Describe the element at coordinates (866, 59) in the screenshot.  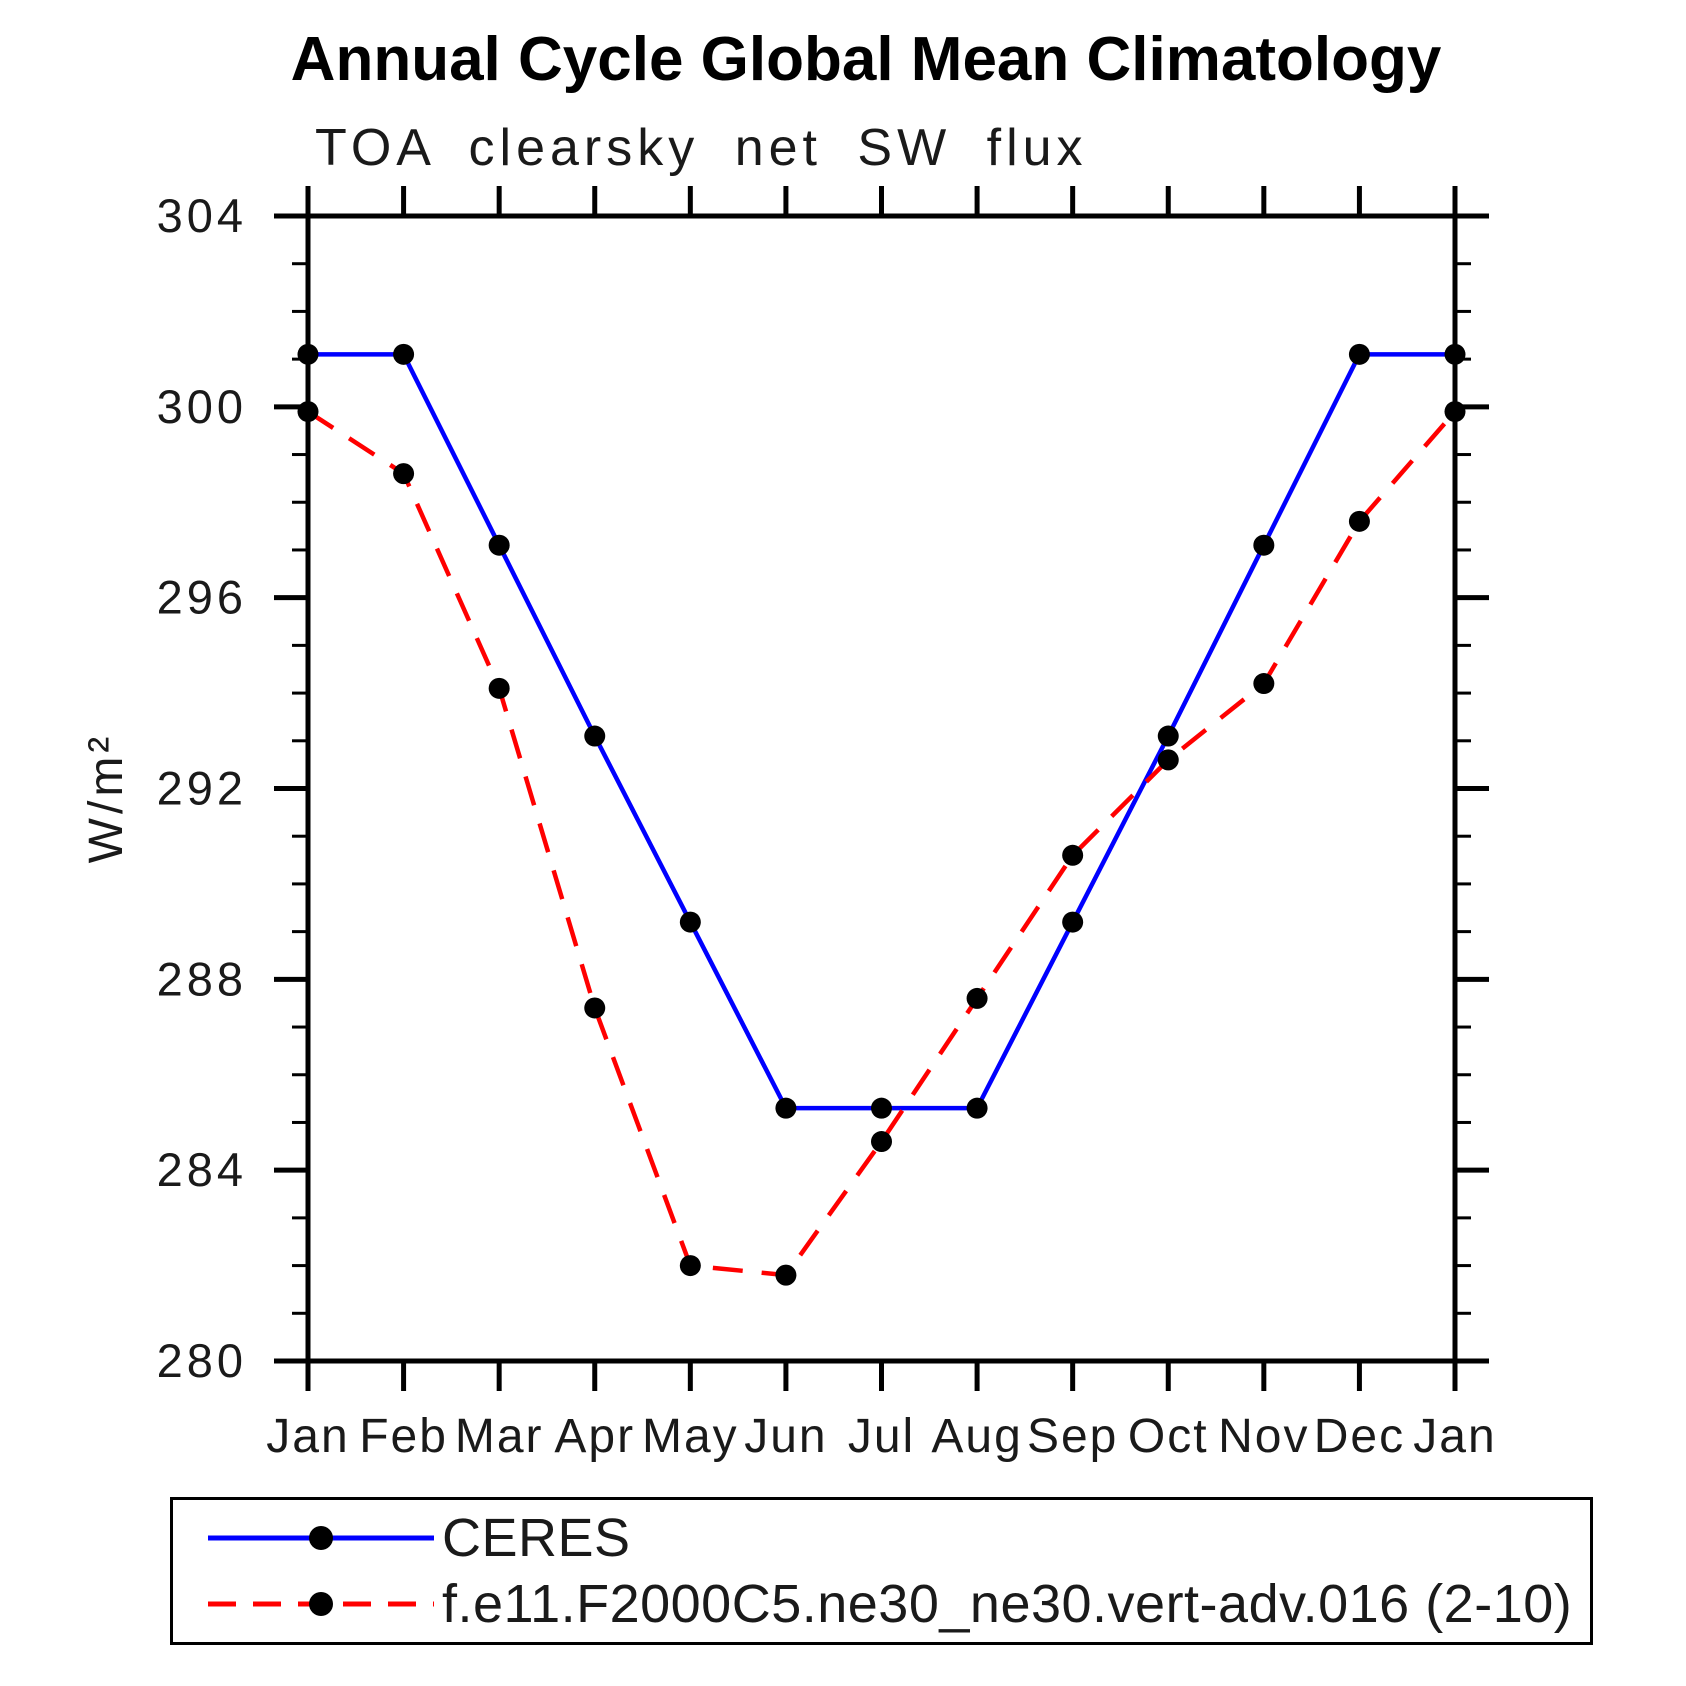
I see `chart-title: Annual Cycle Global Mean Climatology` at that location.